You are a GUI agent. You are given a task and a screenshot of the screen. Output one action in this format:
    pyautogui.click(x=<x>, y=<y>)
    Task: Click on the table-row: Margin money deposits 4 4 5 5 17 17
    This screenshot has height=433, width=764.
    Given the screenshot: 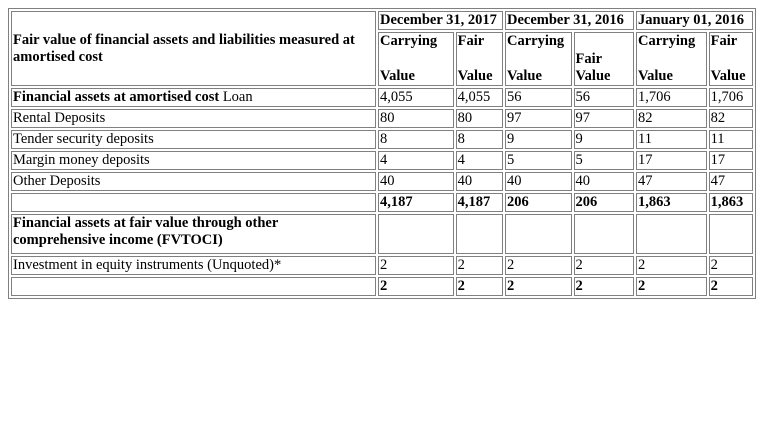 What is the action you would take?
    pyautogui.click(x=382, y=160)
    